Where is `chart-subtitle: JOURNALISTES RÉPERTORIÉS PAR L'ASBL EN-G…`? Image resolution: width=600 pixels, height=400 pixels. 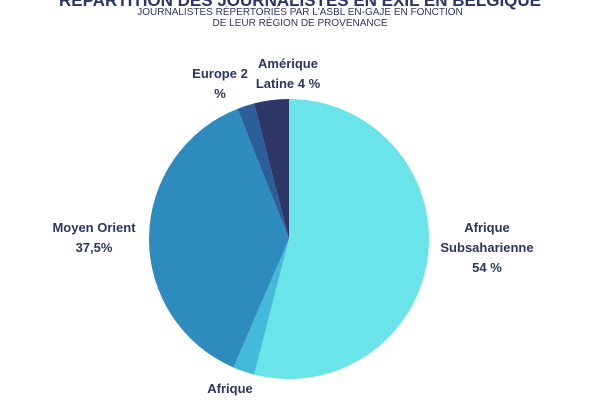
chart-subtitle: JOURNALISTES RÉPERTORIÉS PAR L'ASBL EN-G… is located at coordinates (300, 18).